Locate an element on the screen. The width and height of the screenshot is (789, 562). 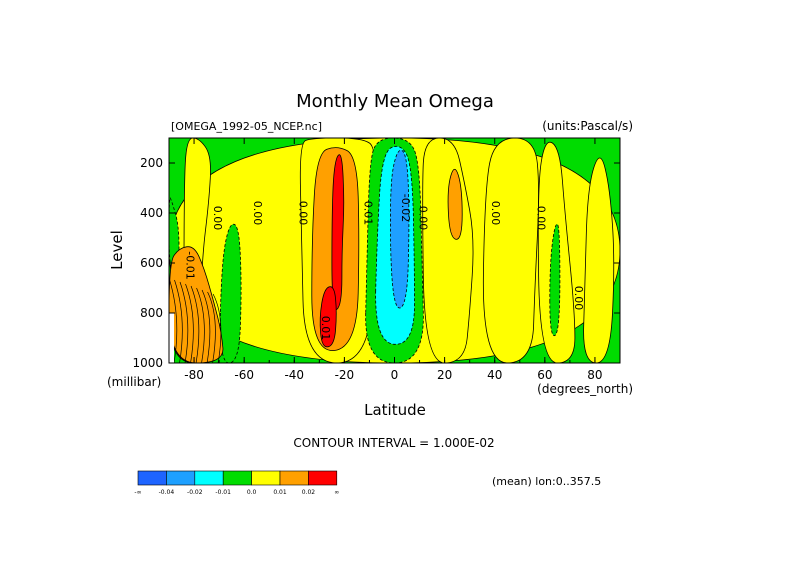
y-tick-label: 800 is located at coordinates (151, 313).